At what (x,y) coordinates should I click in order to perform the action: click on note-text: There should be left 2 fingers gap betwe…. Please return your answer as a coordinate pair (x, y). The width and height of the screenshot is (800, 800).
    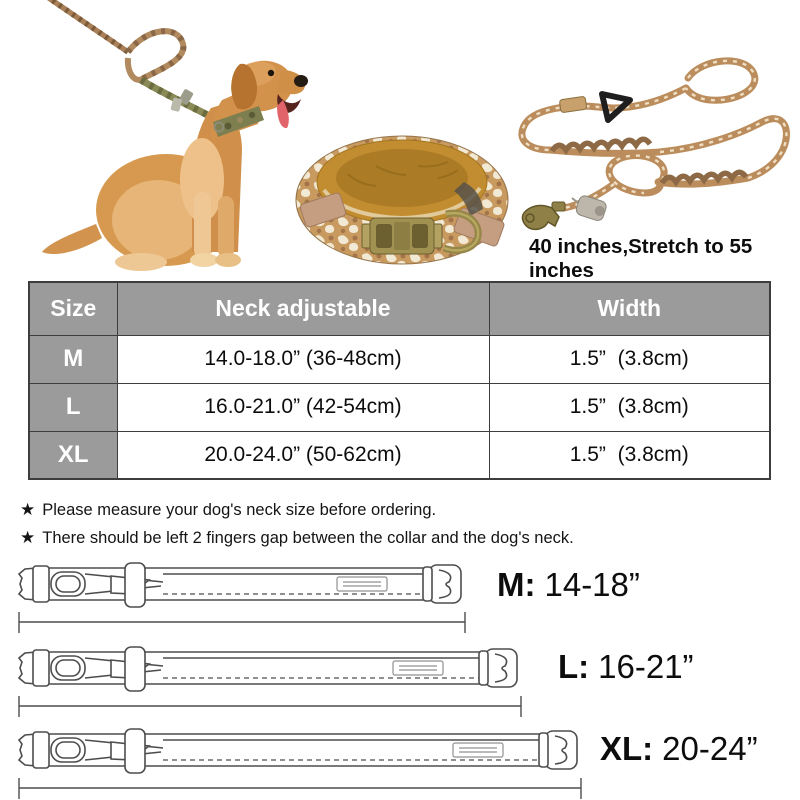
    Looking at the image, I should click on (308, 538).